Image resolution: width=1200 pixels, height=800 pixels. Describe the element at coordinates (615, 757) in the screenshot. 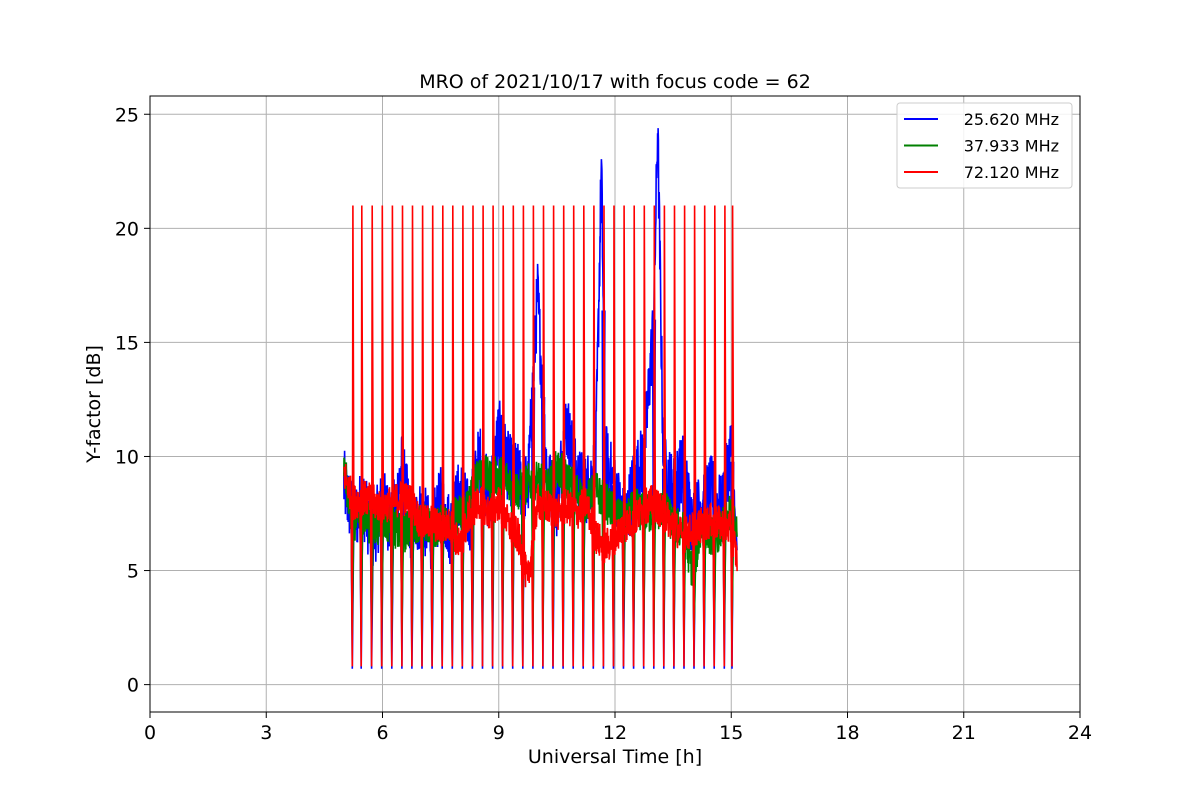

I see `x-axis-label: Universal Time [h]` at that location.